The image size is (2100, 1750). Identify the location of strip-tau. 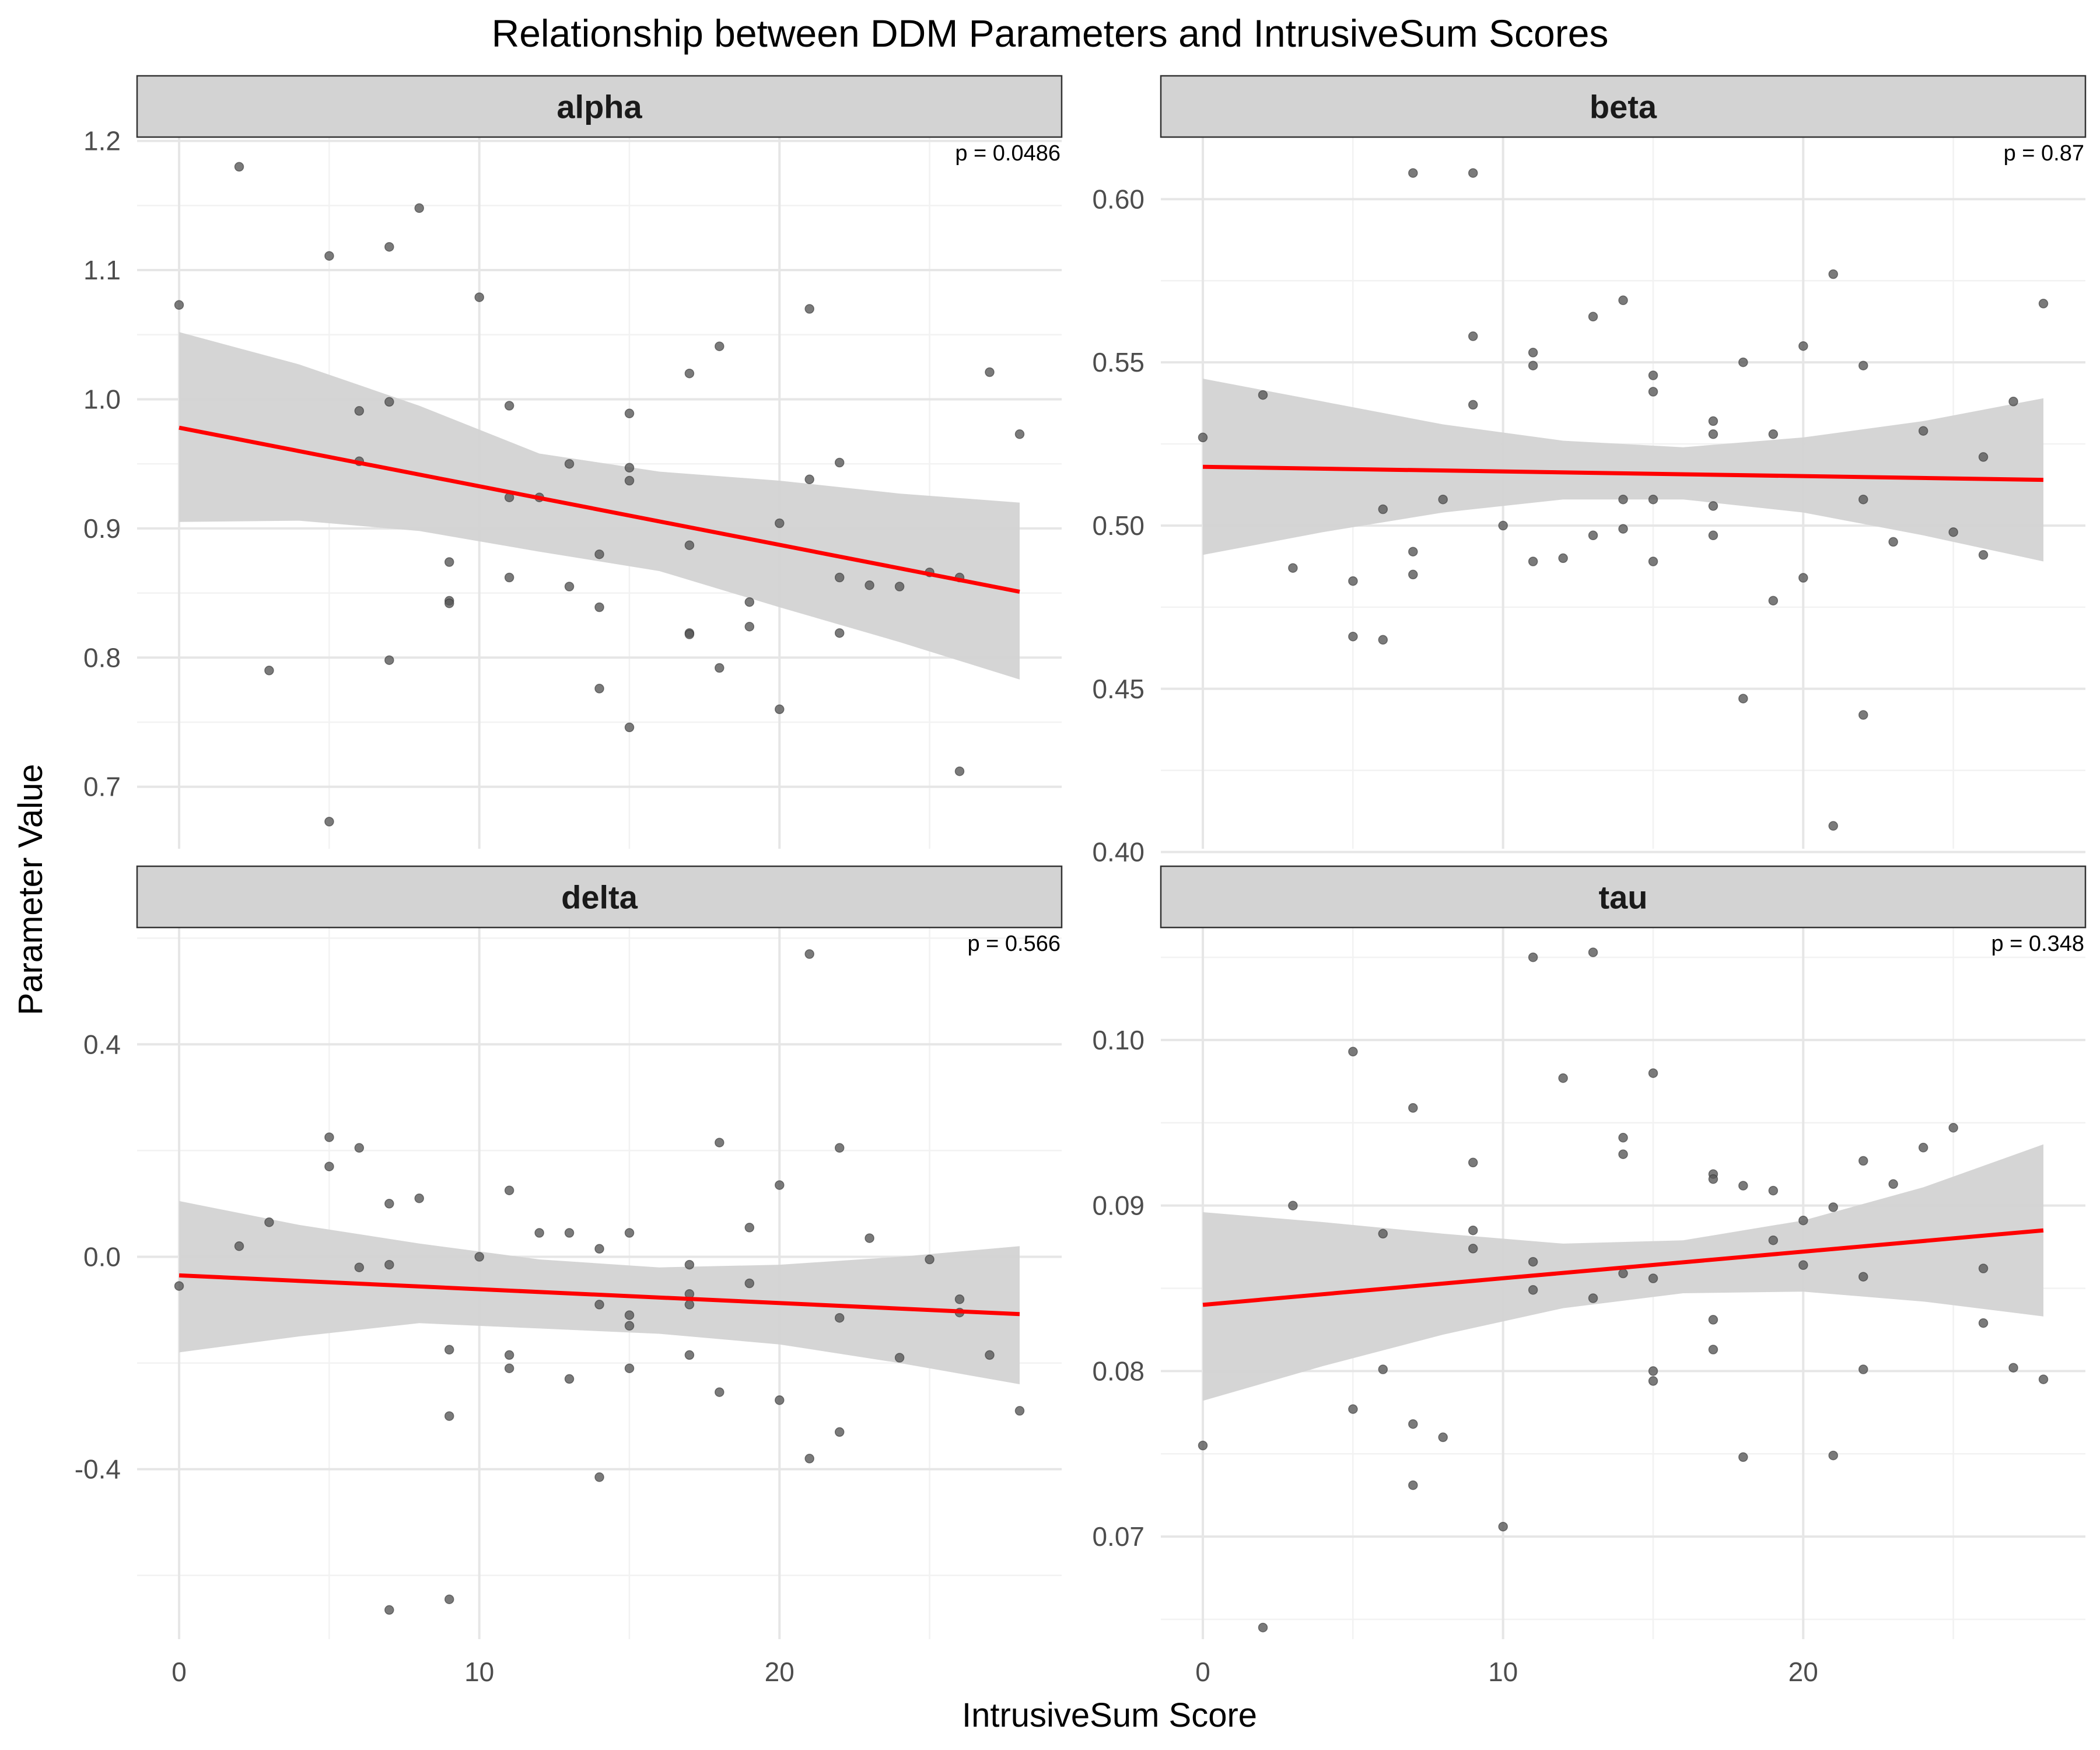
(1623, 897).